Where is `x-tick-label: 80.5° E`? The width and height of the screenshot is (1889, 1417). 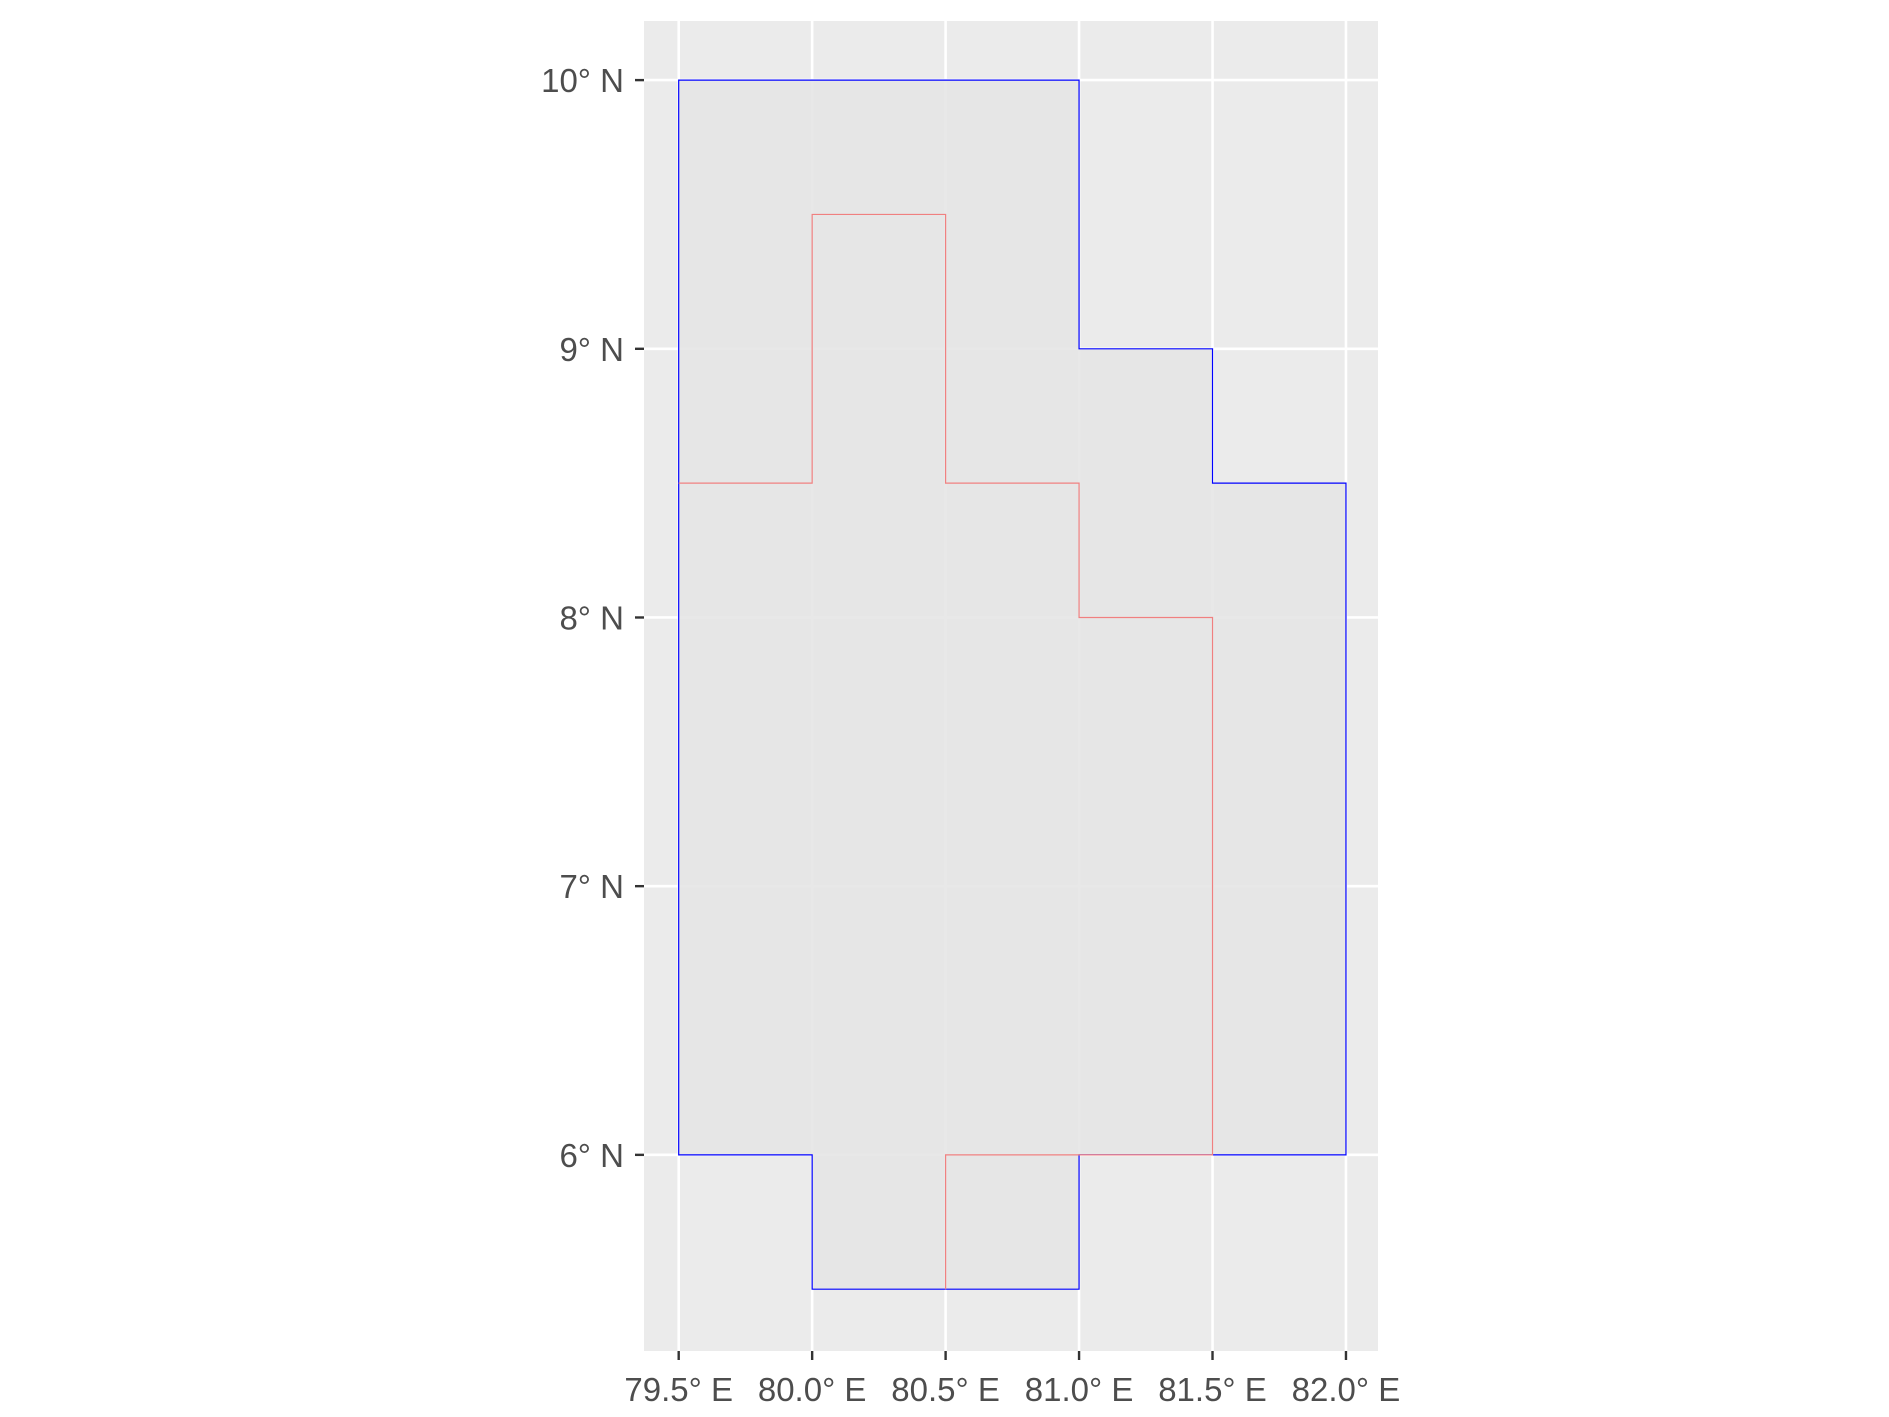
x-tick-label: 80.5° E is located at coordinates (945, 1389).